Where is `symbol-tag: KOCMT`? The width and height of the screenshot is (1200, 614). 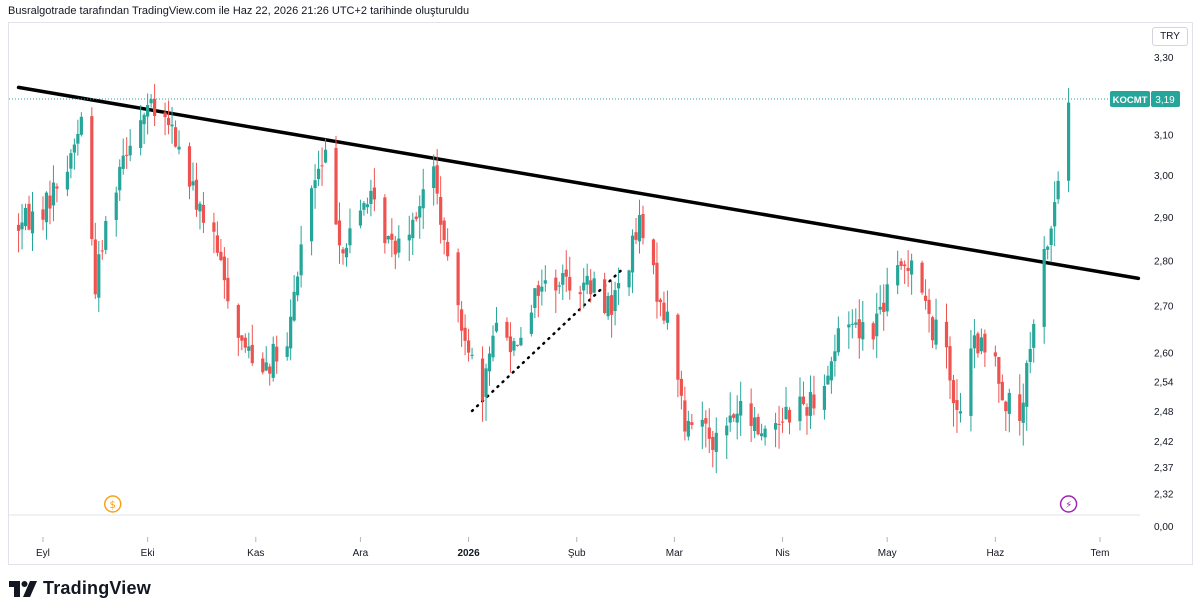 symbol-tag: KOCMT is located at coordinates (1130, 100).